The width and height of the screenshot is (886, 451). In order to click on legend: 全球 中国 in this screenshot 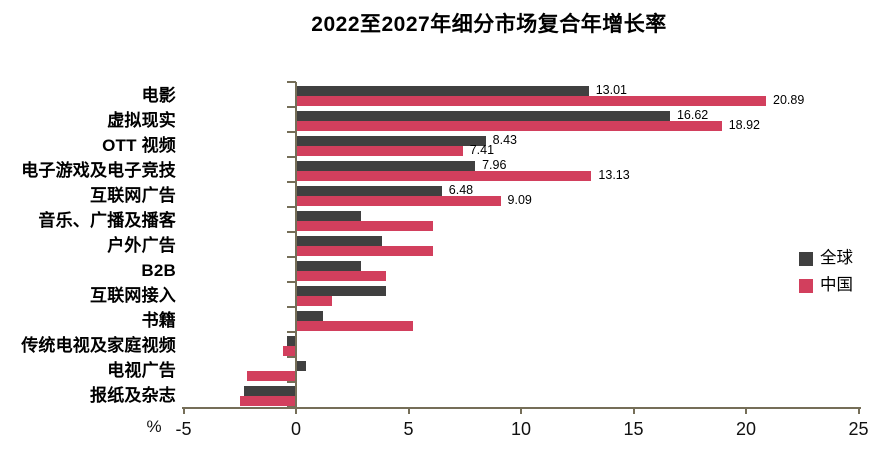, I will do `click(826, 277)`.